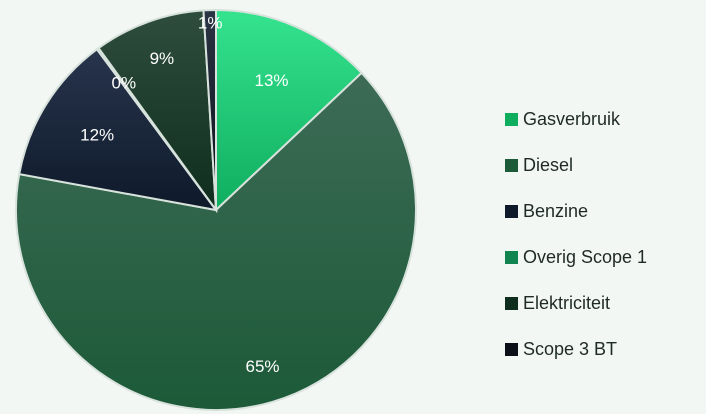  I want to click on legend-label: Gasverbruik, so click(572, 119).